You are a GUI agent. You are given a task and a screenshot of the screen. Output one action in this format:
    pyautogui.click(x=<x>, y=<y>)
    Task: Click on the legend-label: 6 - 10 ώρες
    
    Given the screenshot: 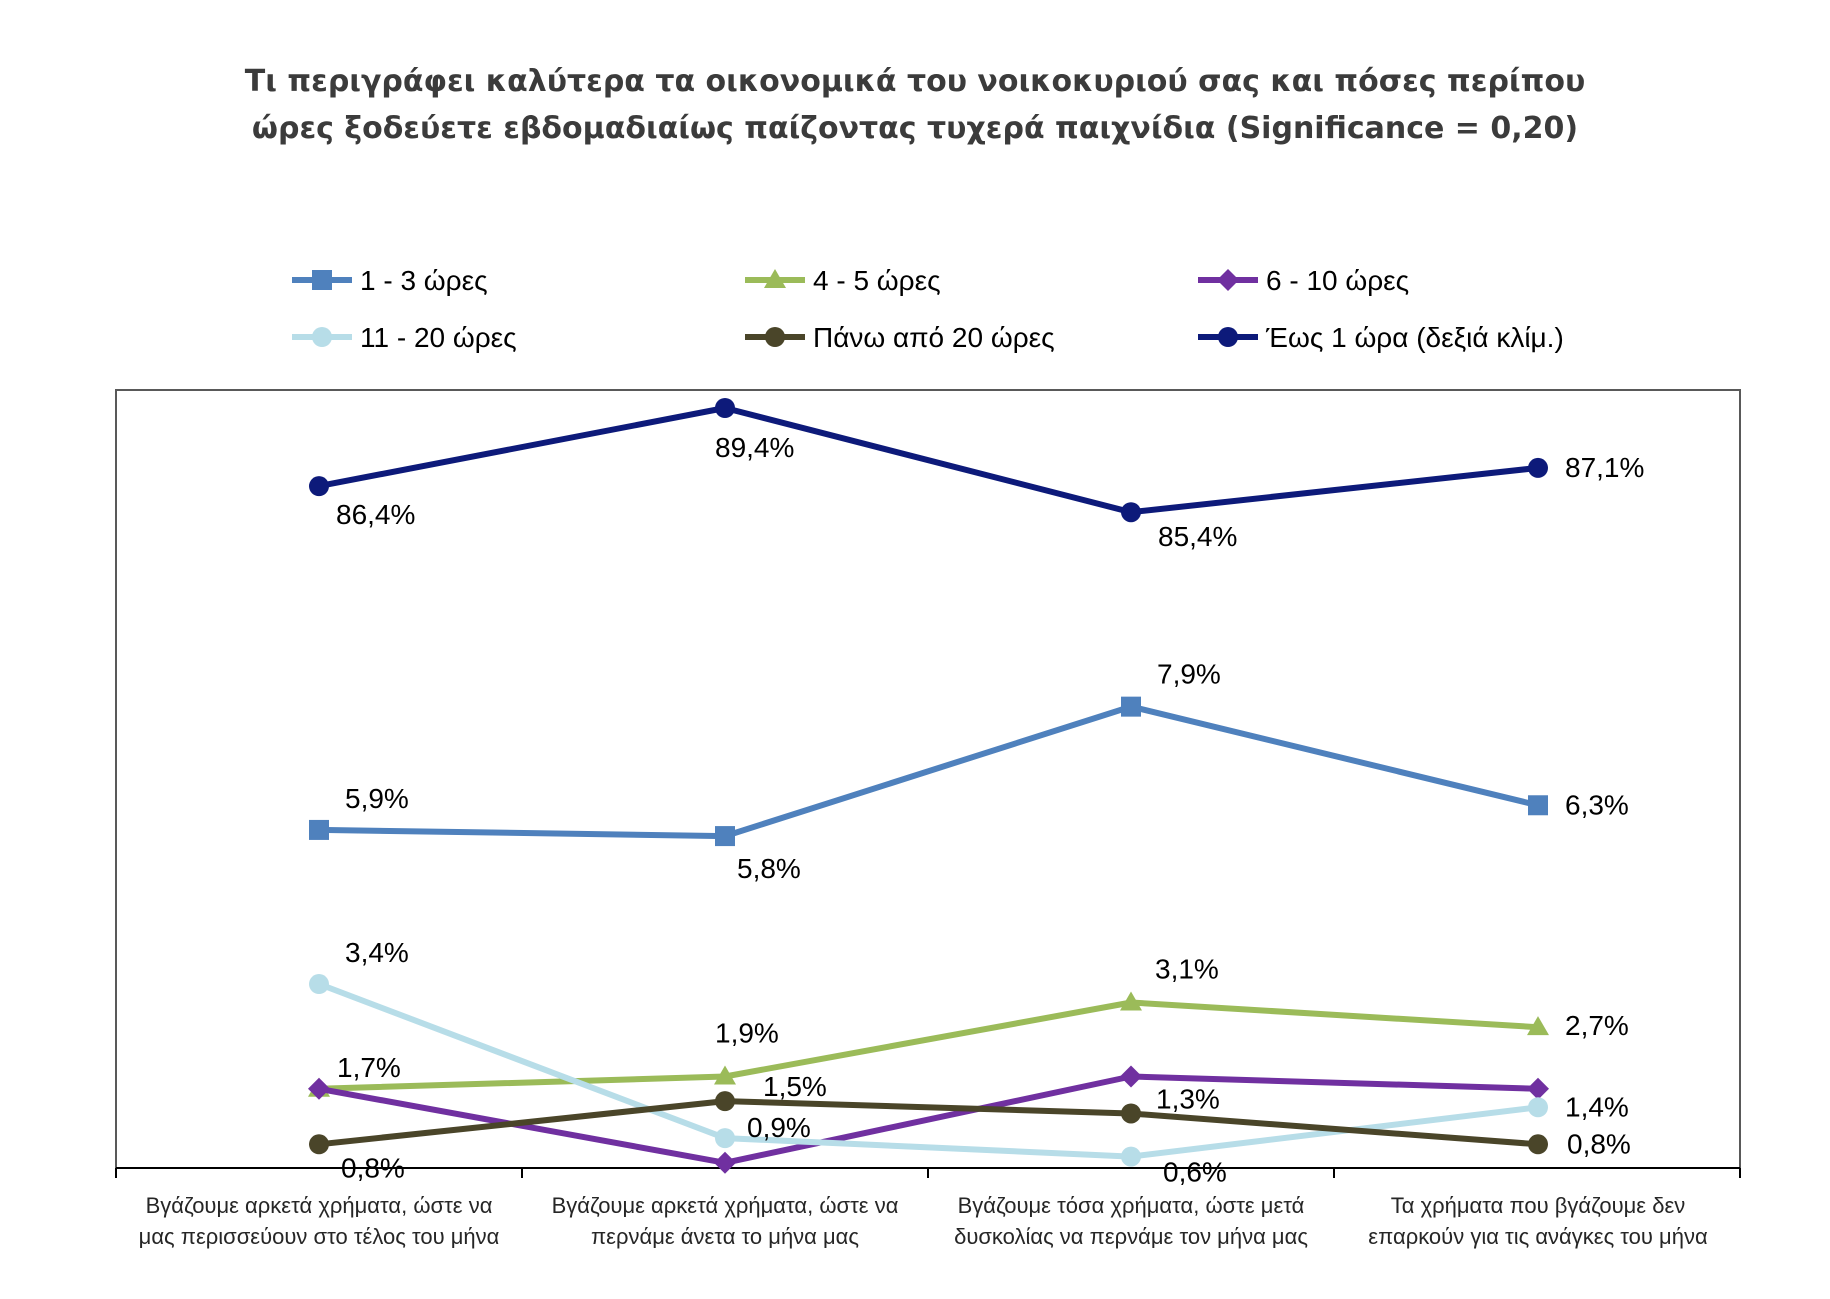 What is the action you would take?
    pyautogui.click(x=1337, y=280)
    